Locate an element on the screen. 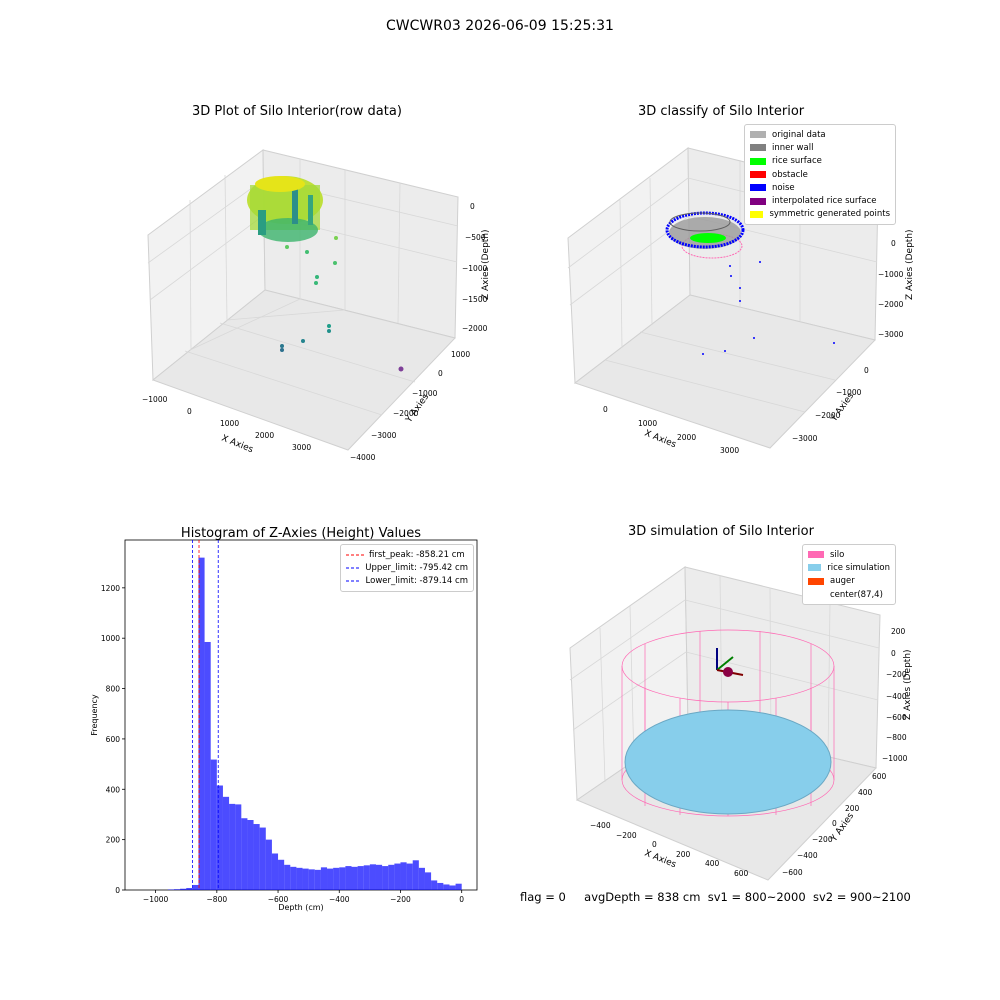 The image size is (1000, 1000). histogram-bars is located at coordinates (314, 723).